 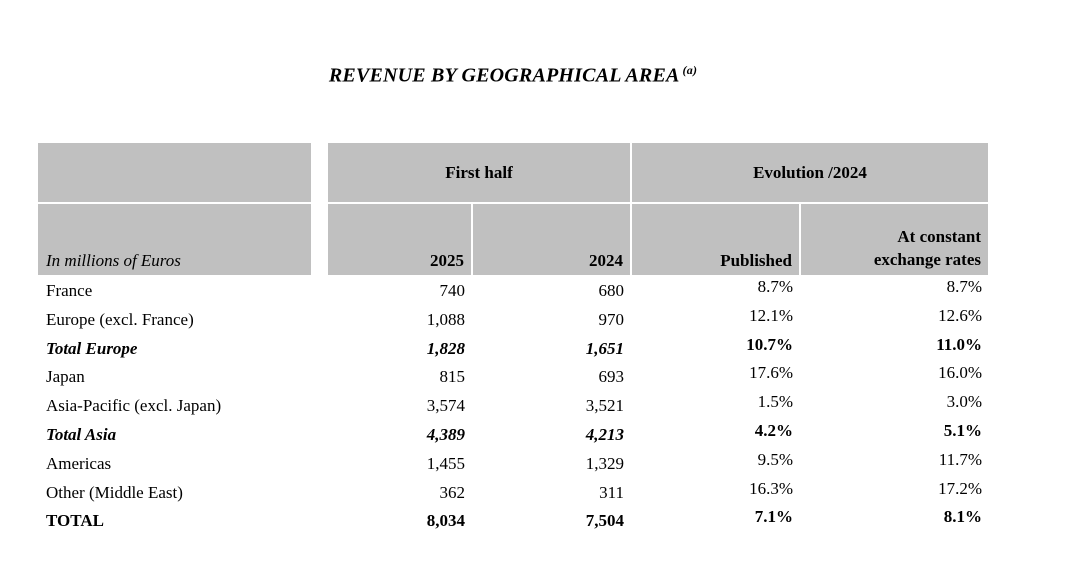 I want to click on value-2025: 8,034, so click(x=445, y=521).